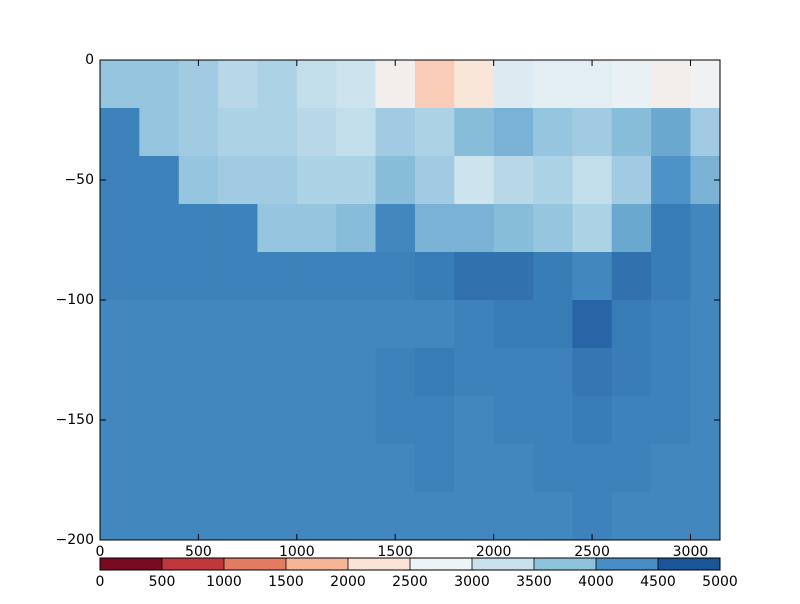 This screenshot has height=604, width=800. I want to click on x-tick-label: 1500, so click(395, 552).